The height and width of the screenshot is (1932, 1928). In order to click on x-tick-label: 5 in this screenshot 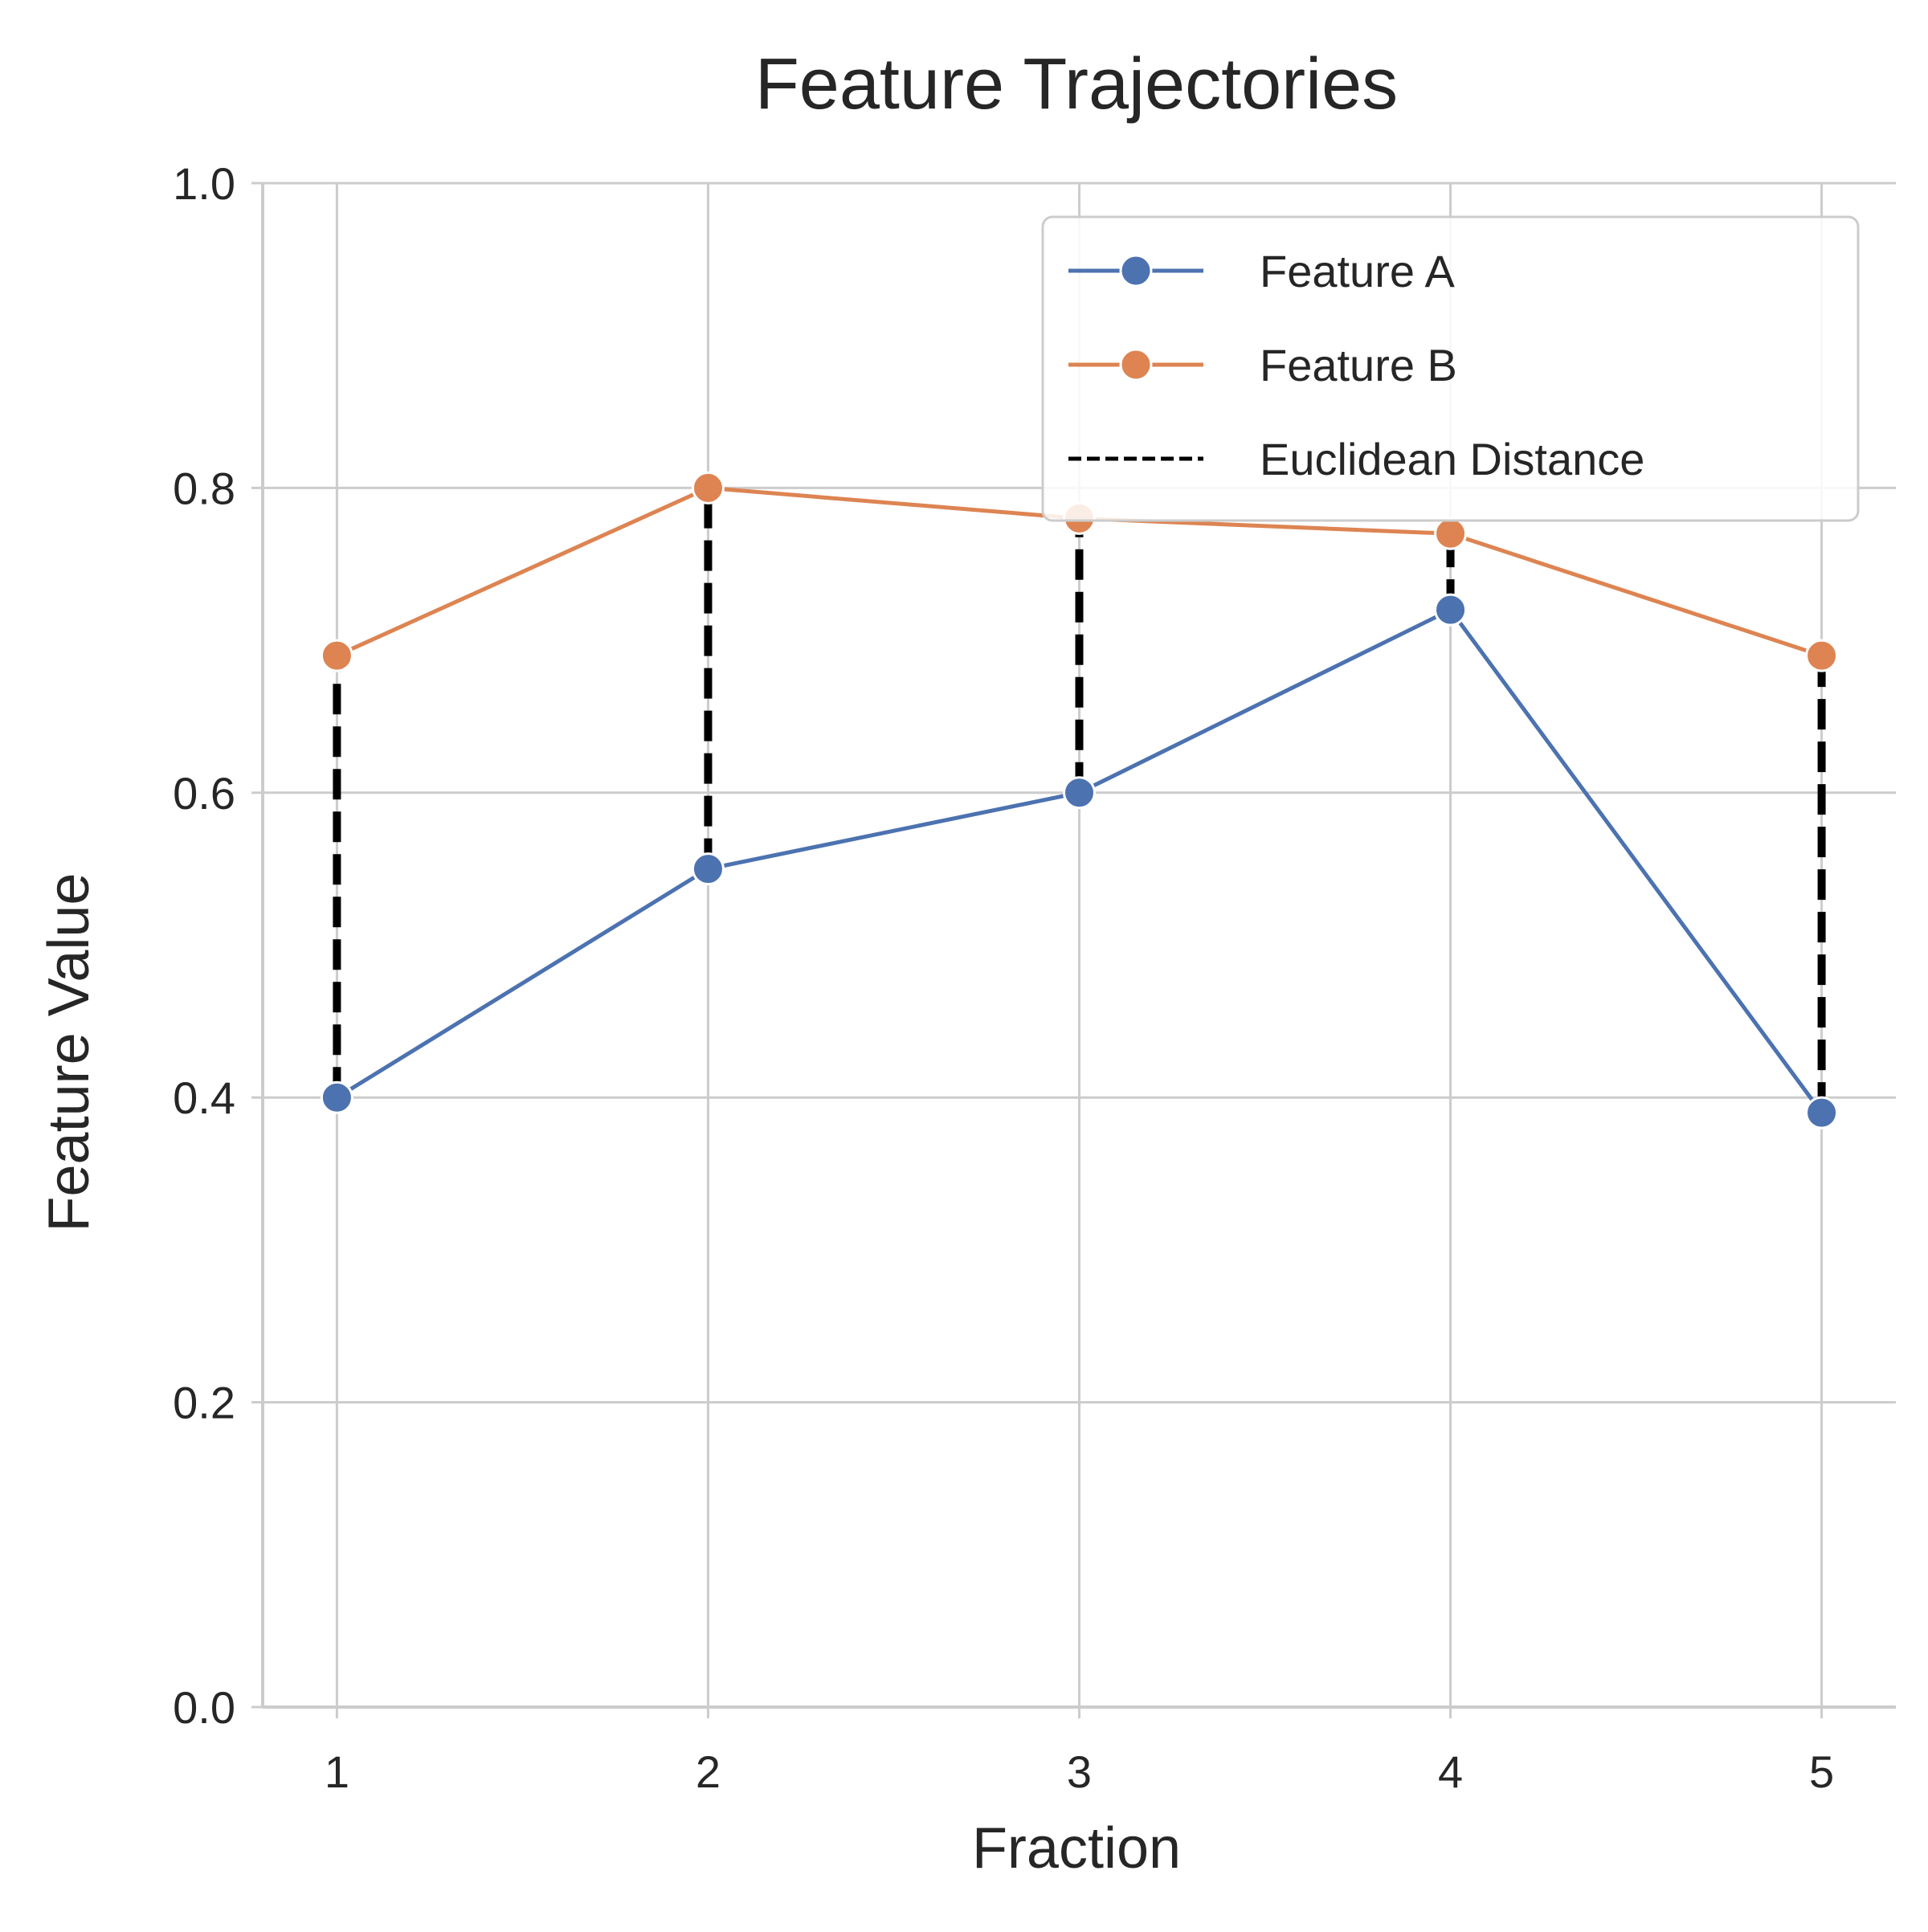, I will do `click(1821, 1772)`.